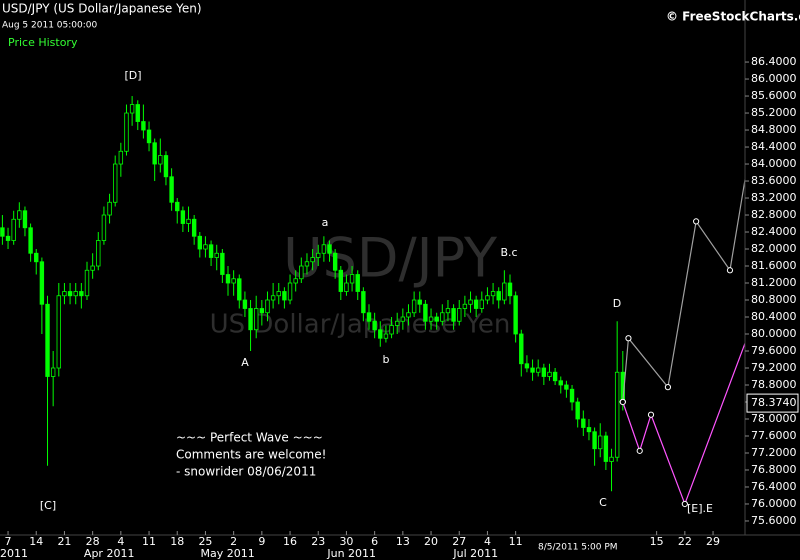 The image size is (800, 560). Describe the element at coordinates (43, 42) in the screenshot. I see `panel-label: Price History` at that location.